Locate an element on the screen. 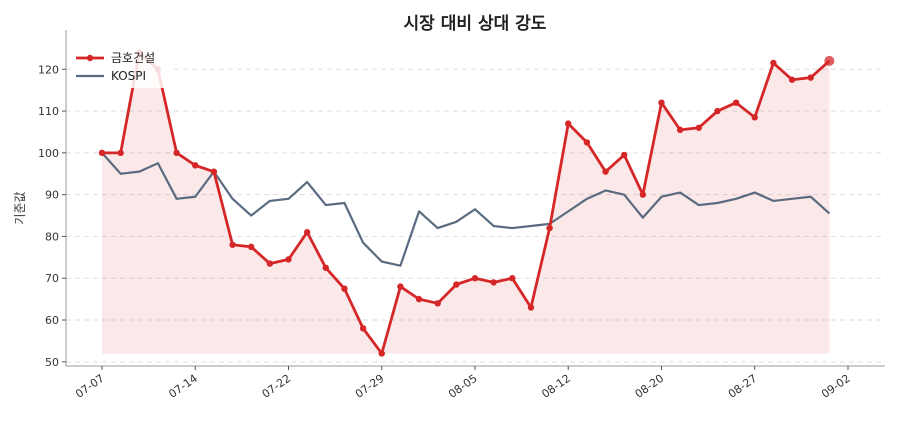 The height and width of the screenshot is (424, 900). legend-item-1-label: 금호건설 is located at coordinates (133, 58).